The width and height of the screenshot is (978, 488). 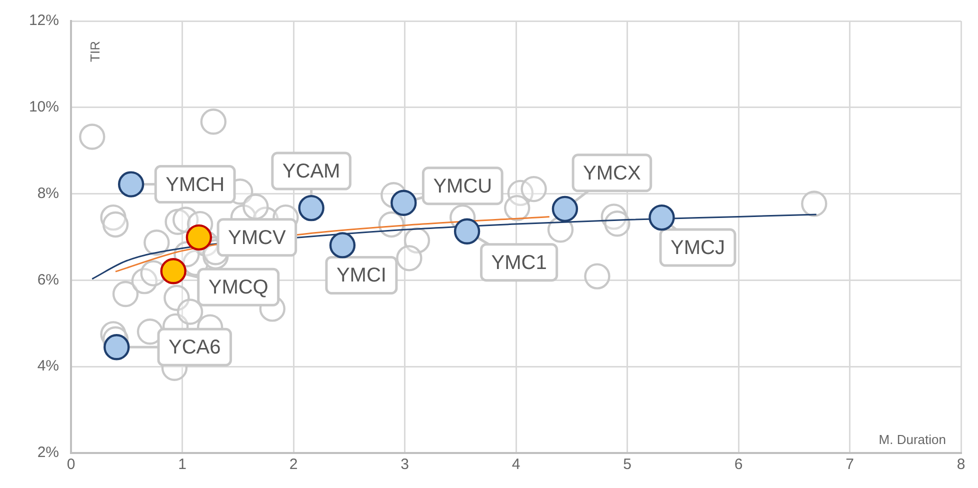 I want to click on x-tick-label: 8, so click(x=961, y=465).